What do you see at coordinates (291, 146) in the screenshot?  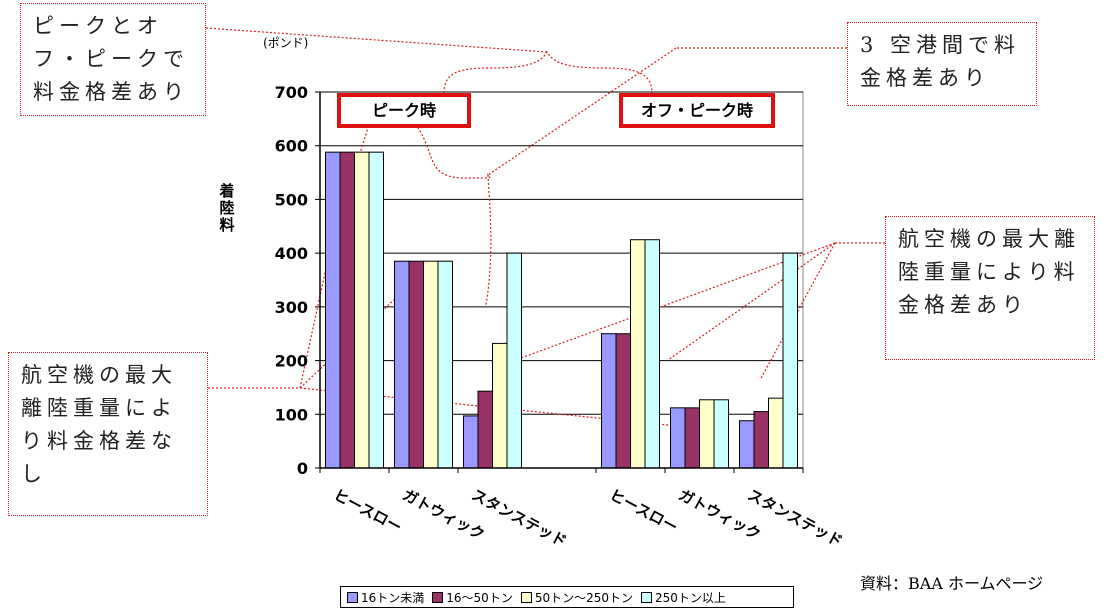 I see `y-tick-label: 600` at bounding box center [291, 146].